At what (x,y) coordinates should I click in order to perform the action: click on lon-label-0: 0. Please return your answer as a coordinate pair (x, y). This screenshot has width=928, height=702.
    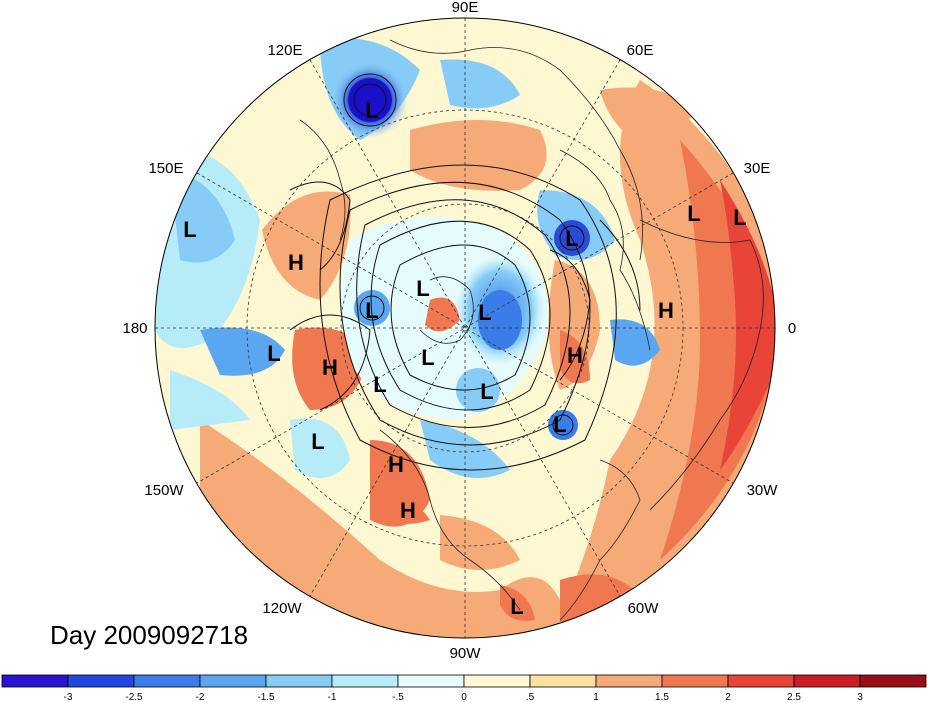
    Looking at the image, I should click on (792, 328).